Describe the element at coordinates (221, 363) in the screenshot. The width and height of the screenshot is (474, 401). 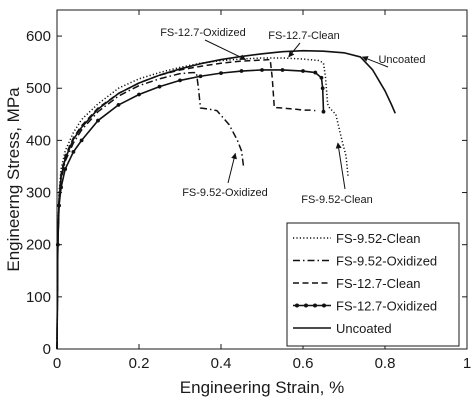
I see `x-tick-label: 0.4` at that location.